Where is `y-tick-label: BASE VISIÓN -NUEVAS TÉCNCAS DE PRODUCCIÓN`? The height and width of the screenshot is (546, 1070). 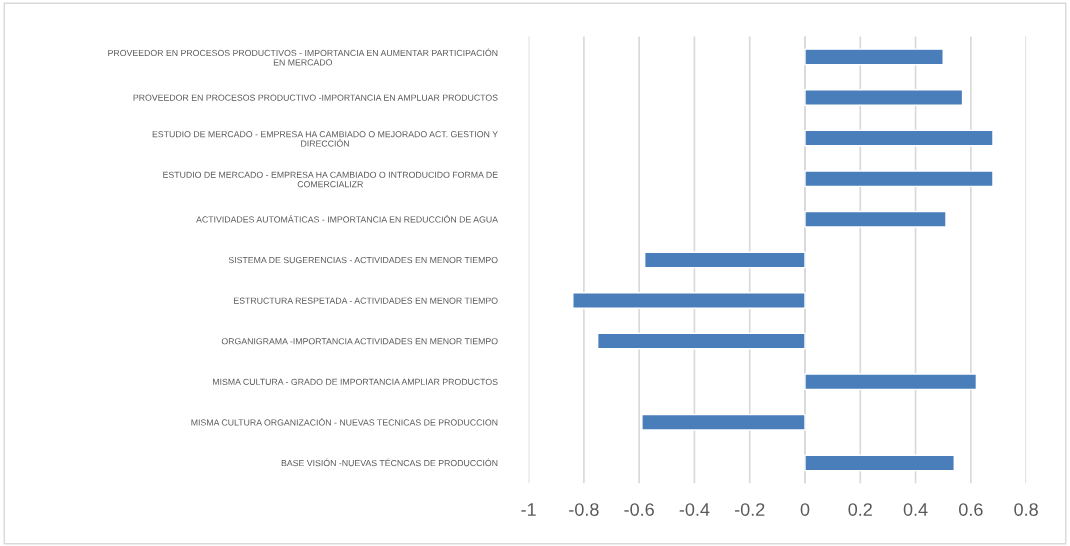 y-tick-label: BASE VISIÓN -NUEVAS TÉCNCAS DE PRODUCCIÓN is located at coordinates (389, 462).